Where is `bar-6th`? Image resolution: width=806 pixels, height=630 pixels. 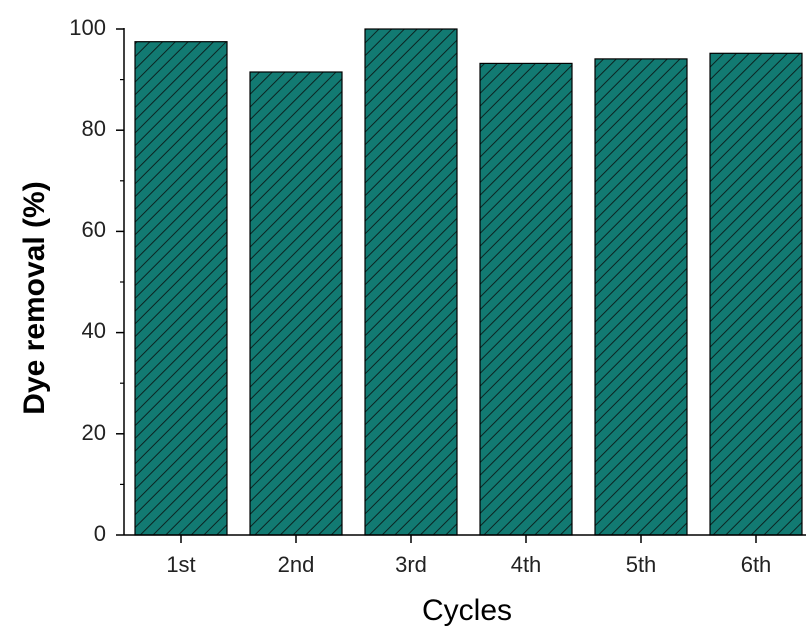 bar-6th is located at coordinates (756, 294).